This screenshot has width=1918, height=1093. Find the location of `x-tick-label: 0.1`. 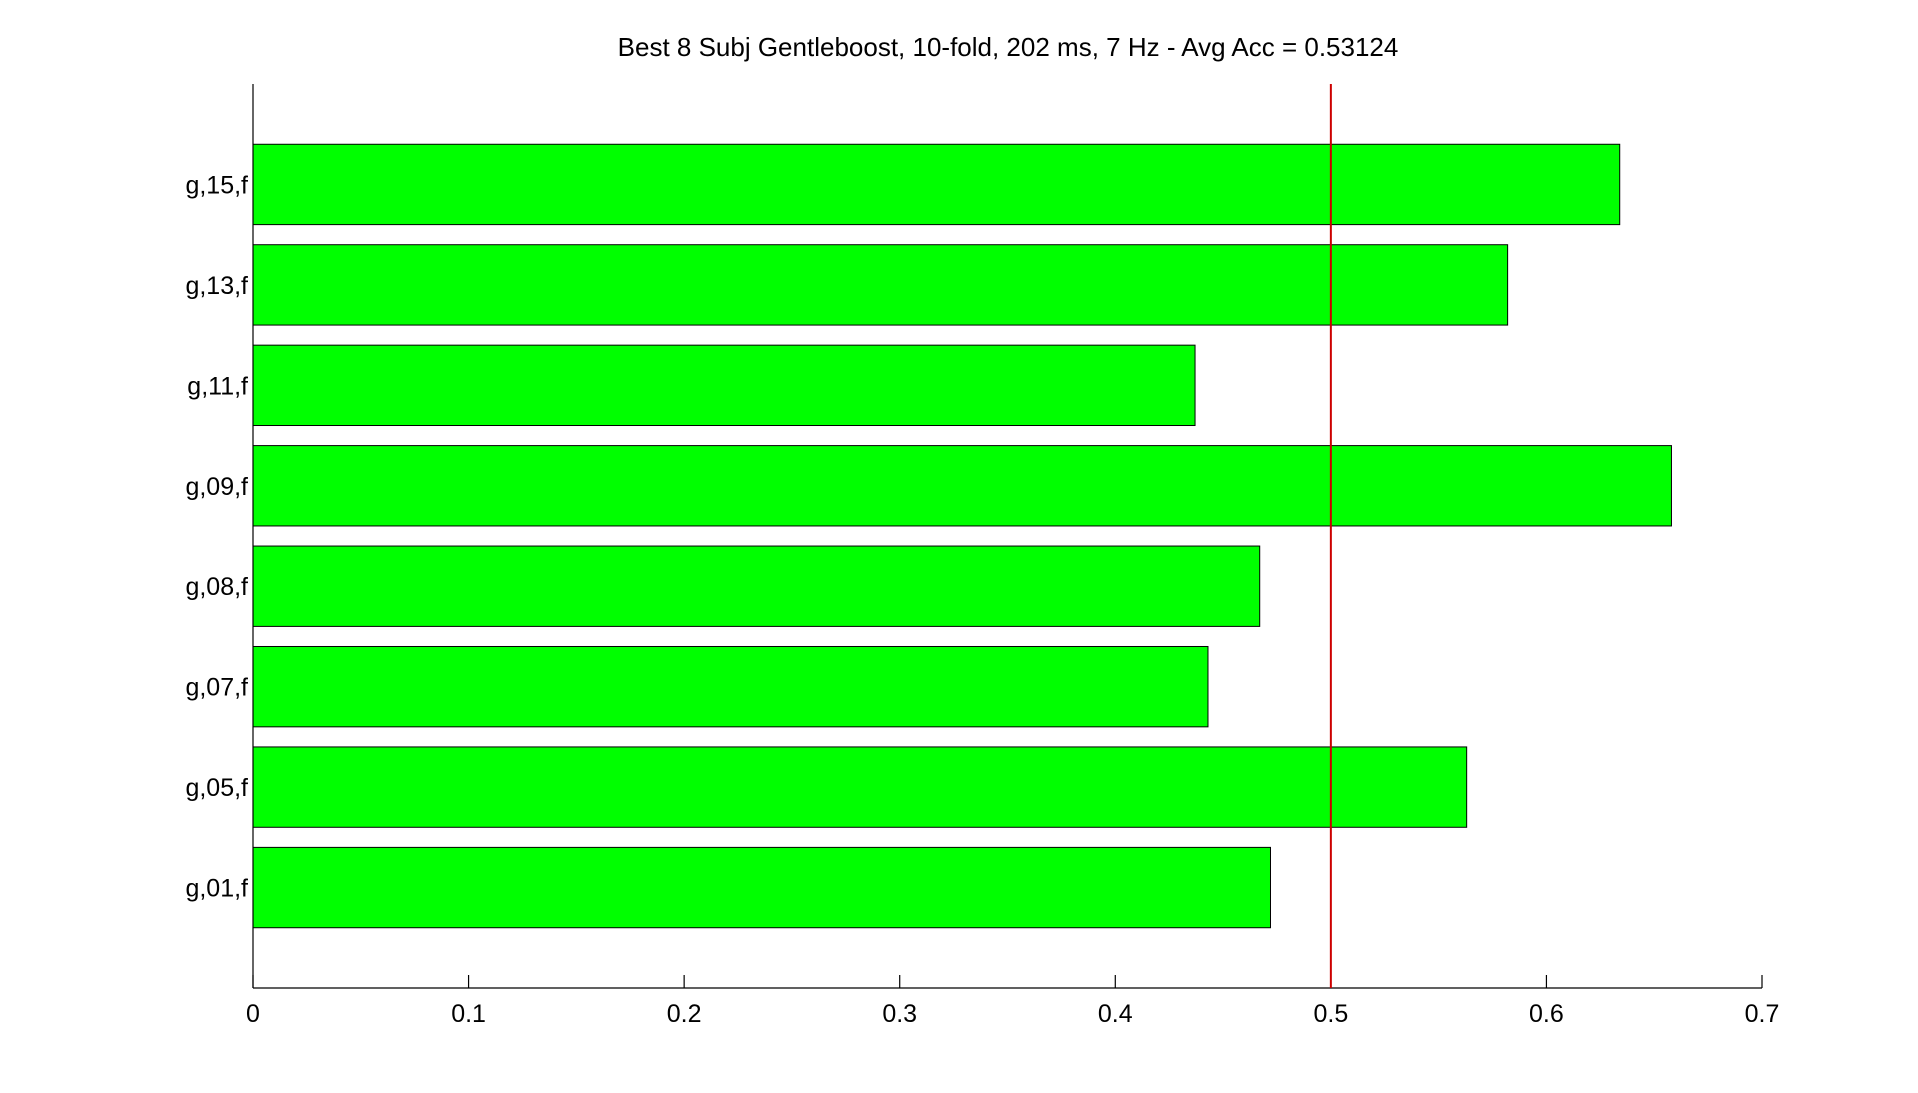

x-tick-label: 0.1 is located at coordinates (468, 1014).